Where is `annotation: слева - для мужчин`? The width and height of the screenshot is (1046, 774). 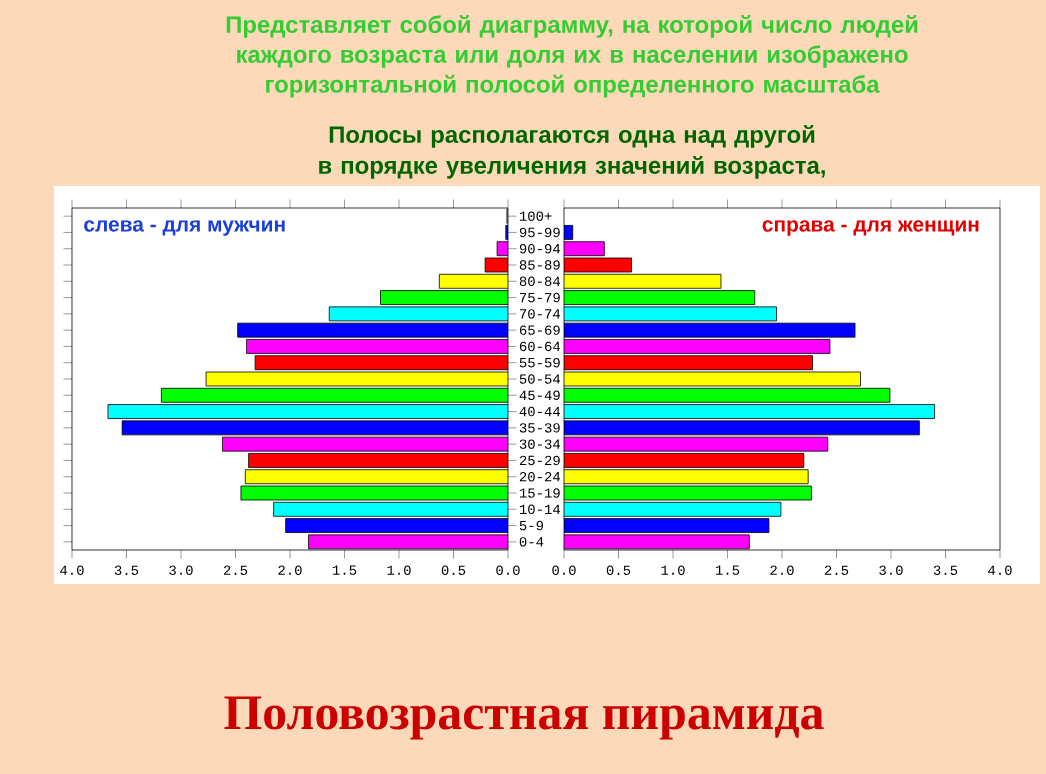
annotation: слева - для мужчин is located at coordinates (184, 228).